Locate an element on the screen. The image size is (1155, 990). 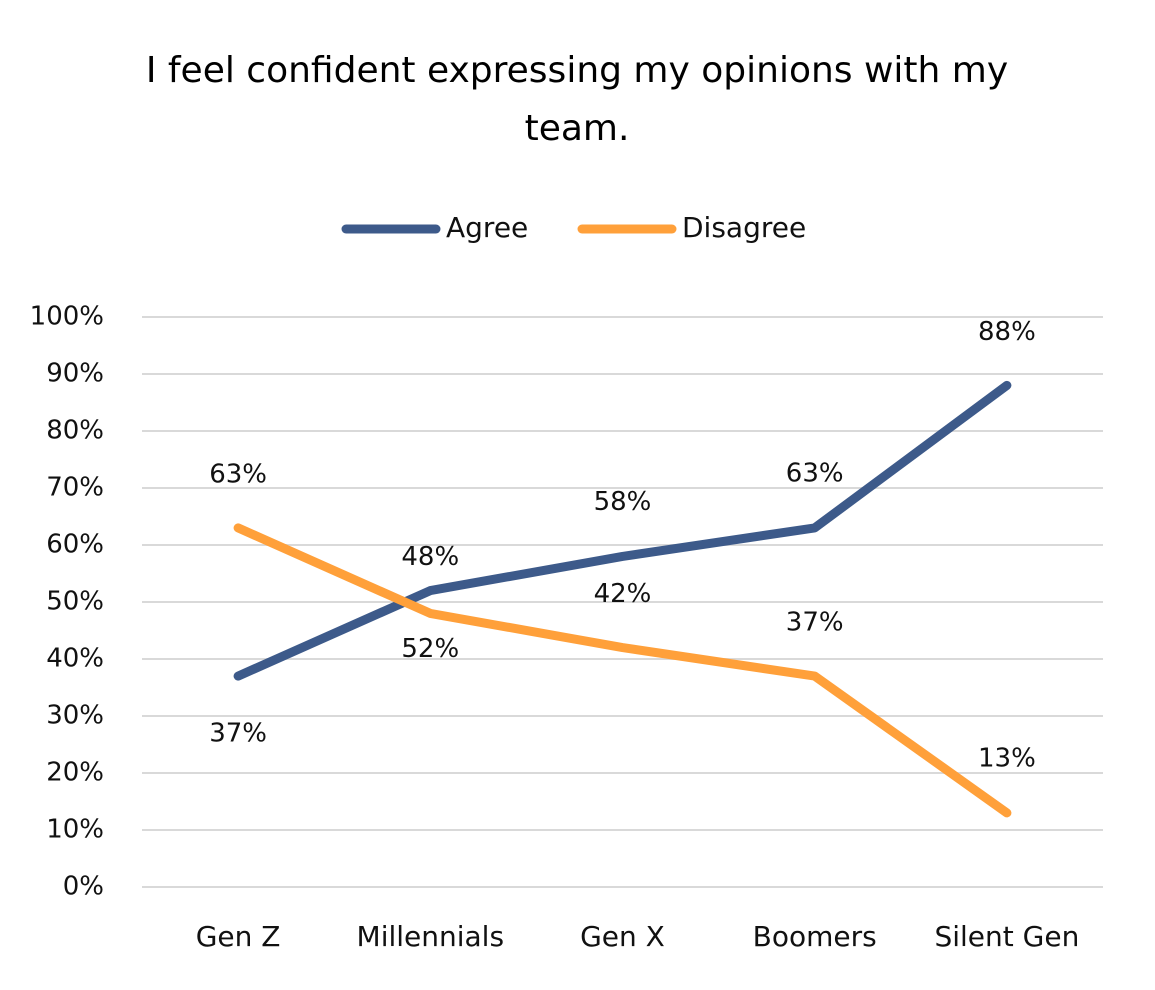
data-label: 42% is located at coordinates (623, 594).